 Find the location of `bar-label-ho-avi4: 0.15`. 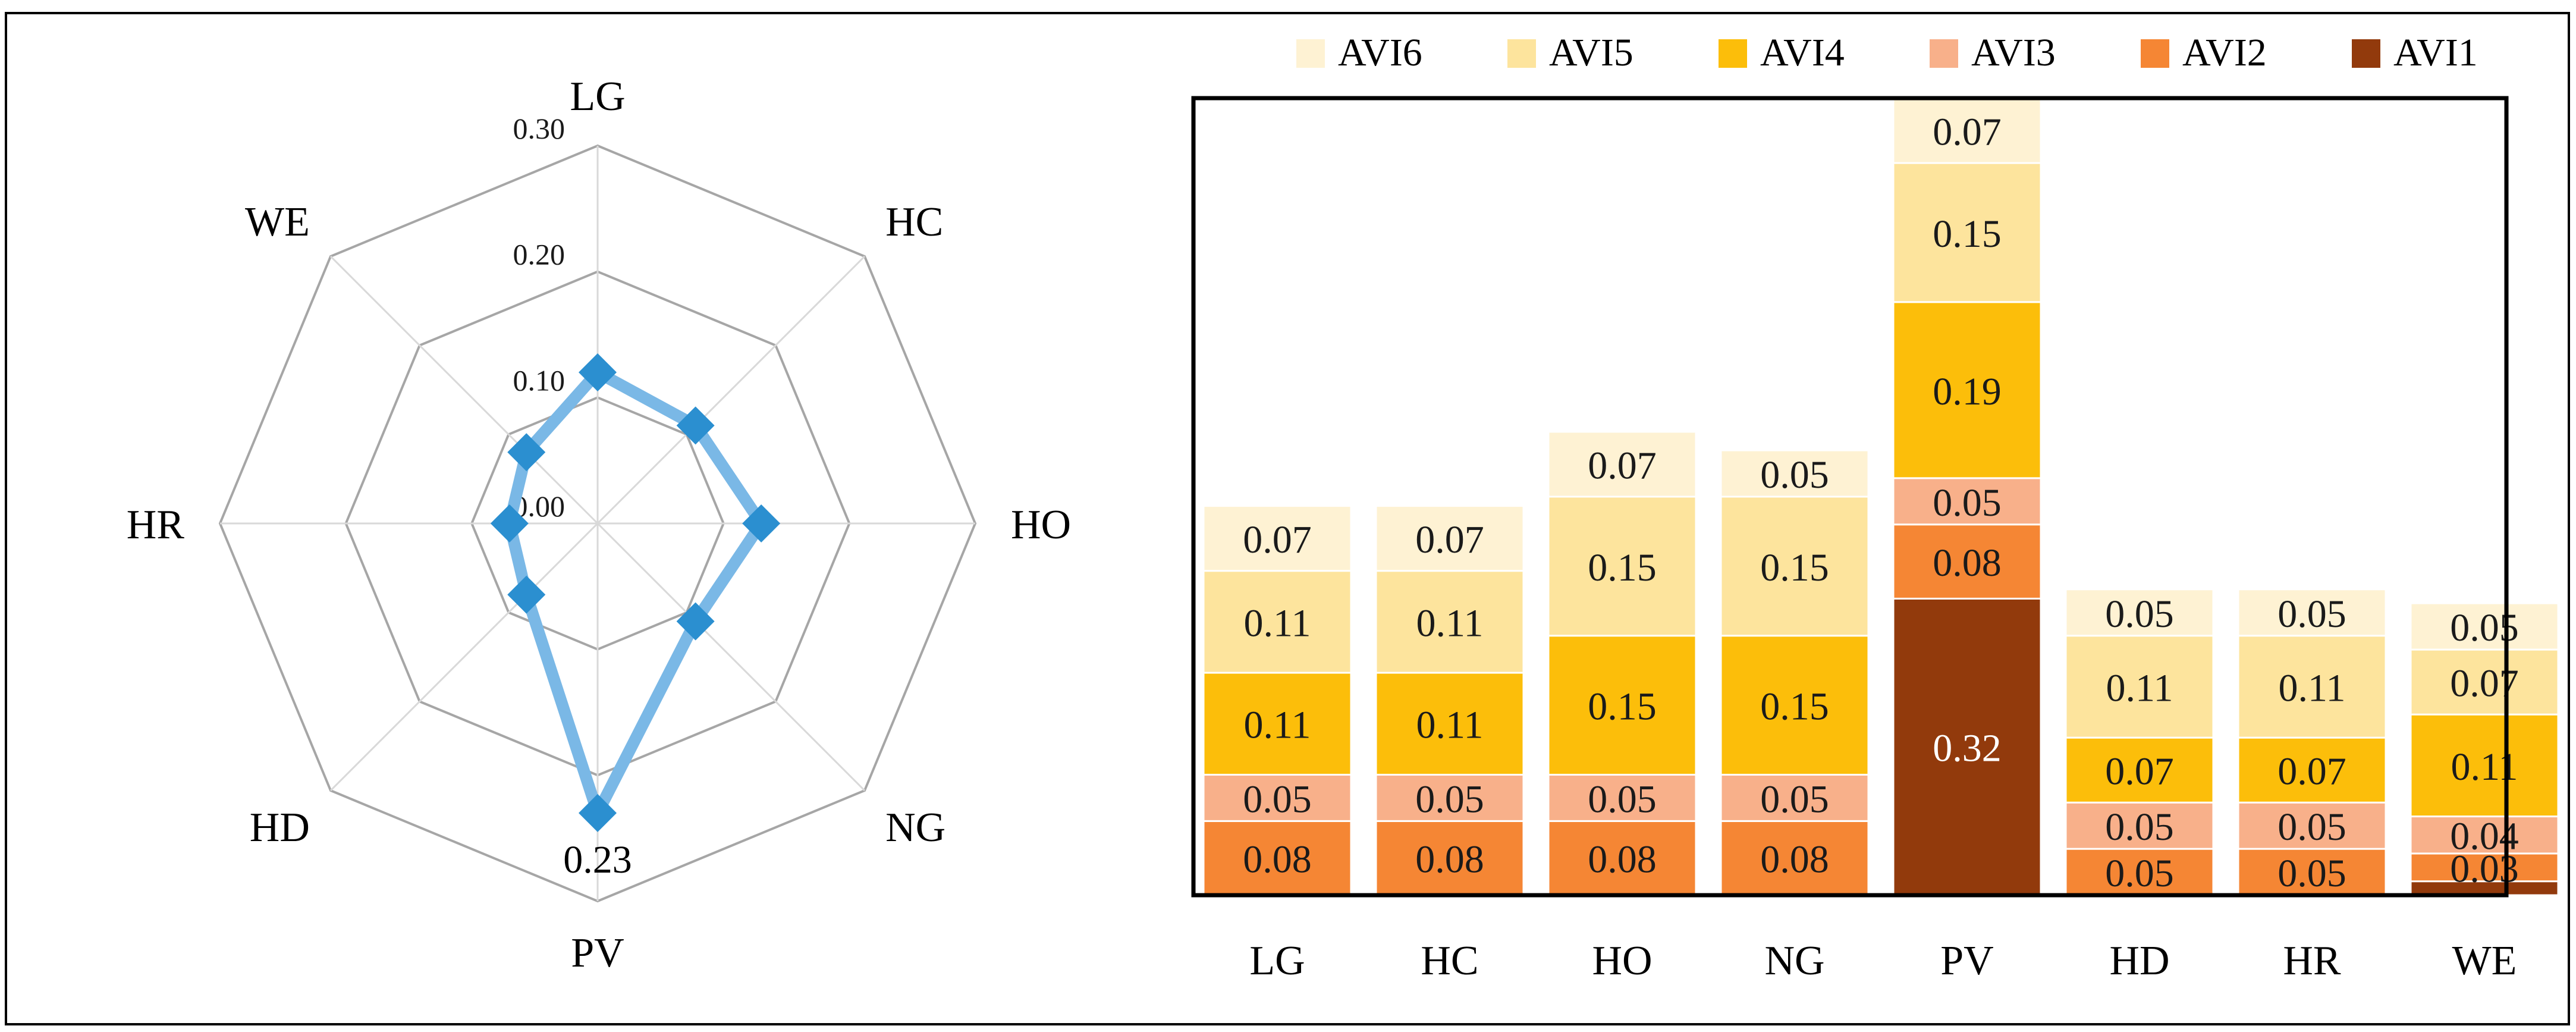

bar-label-ho-avi4: 0.15 is located at coordinates (1622, 707).